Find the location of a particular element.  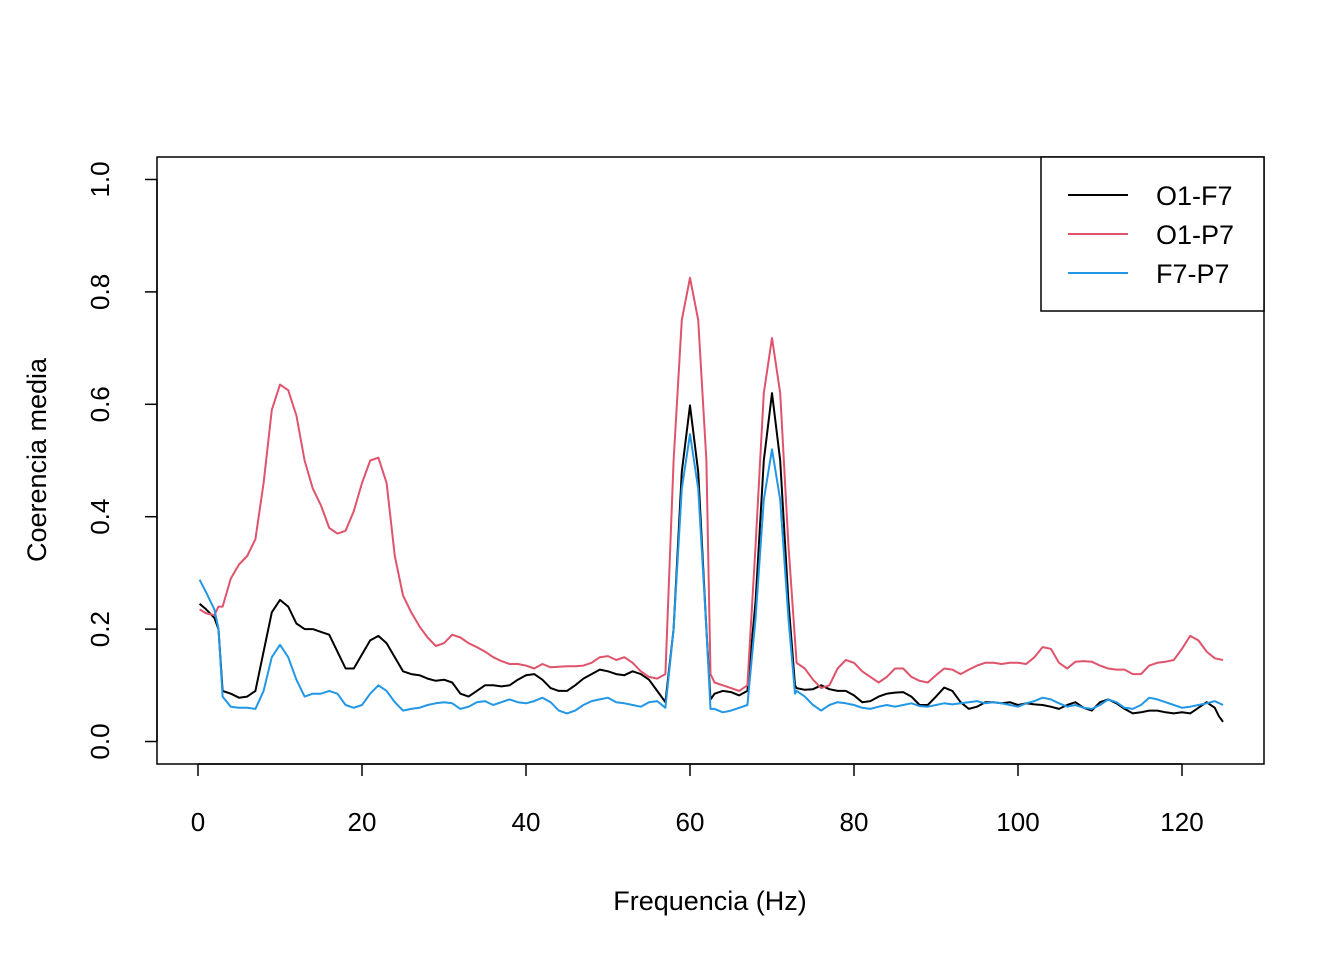

legend-label-f7-p7: F7-P7 is located at coordinates (1193, 274).